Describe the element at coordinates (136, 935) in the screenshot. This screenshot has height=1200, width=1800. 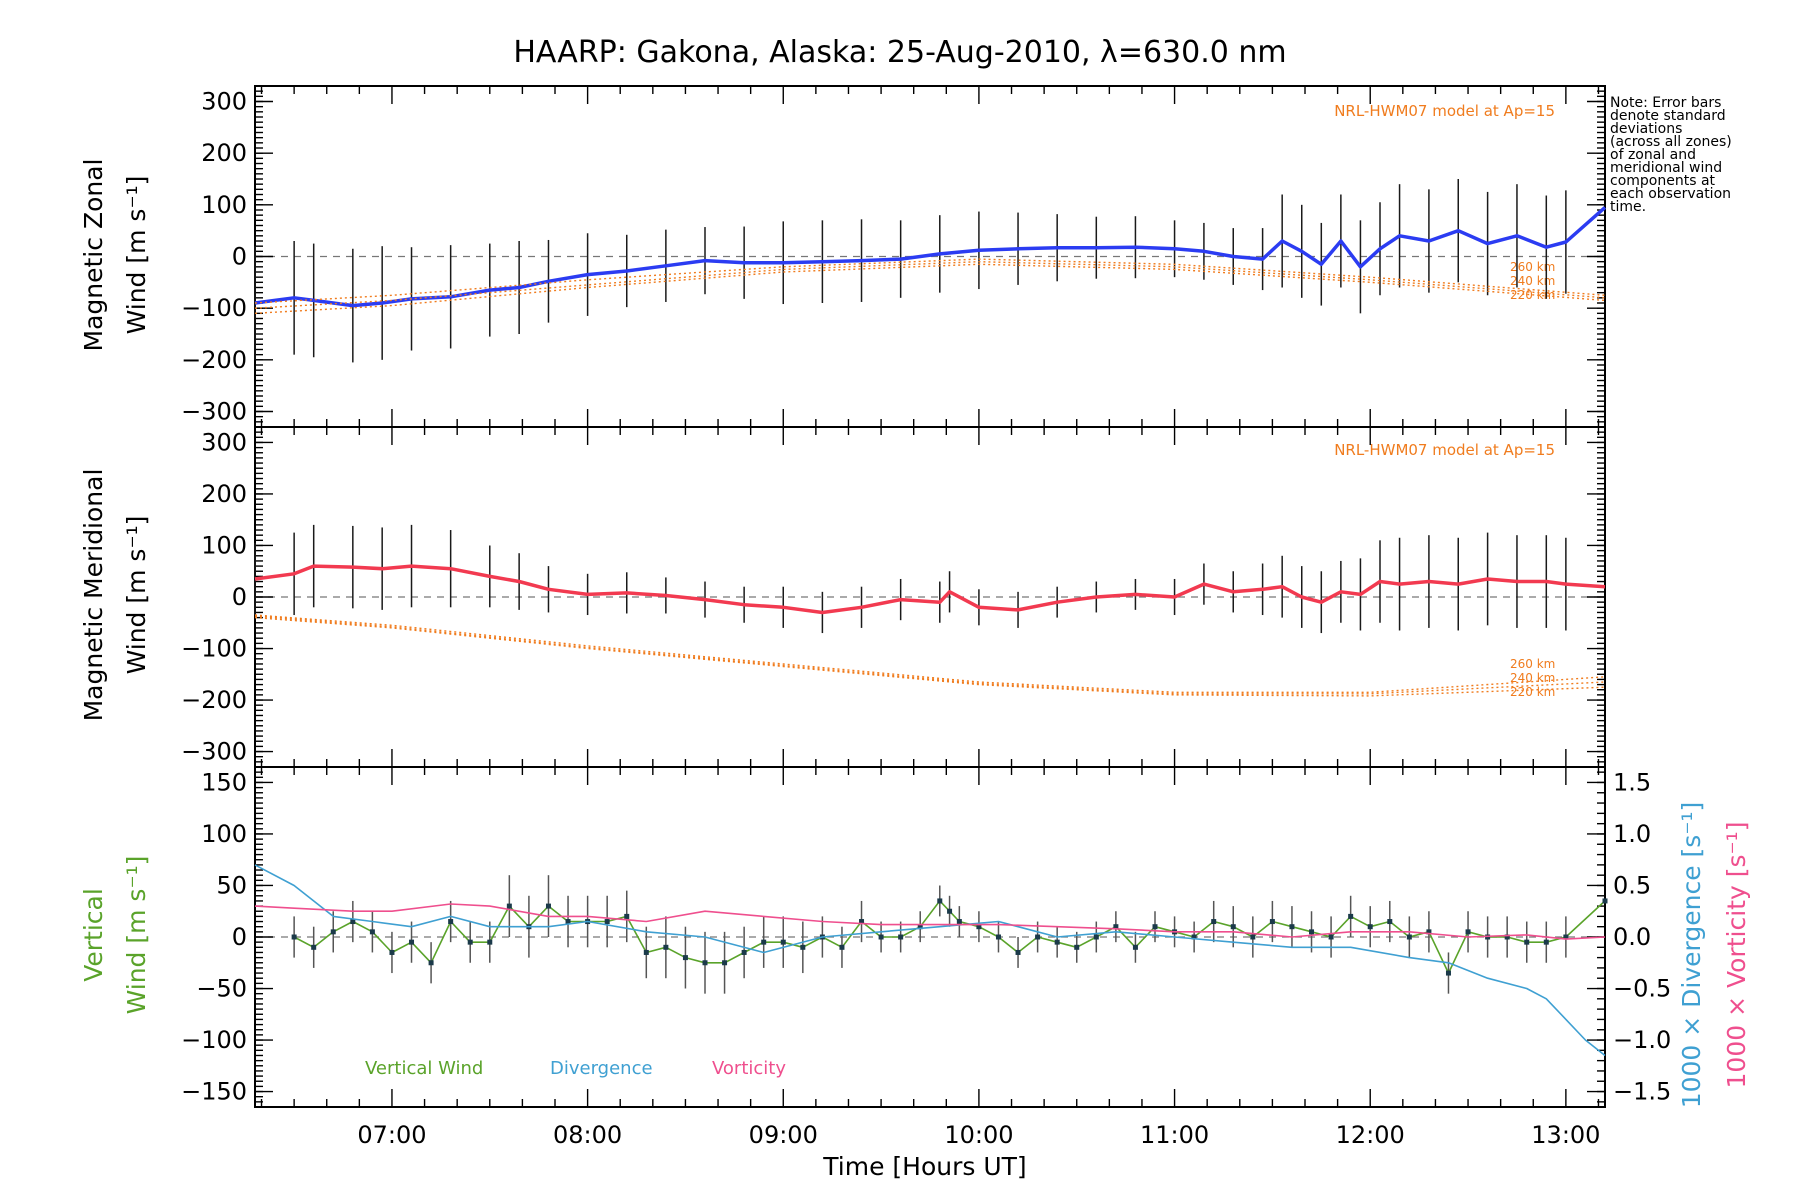
I see `vertical-ylabel-line2: Wind [m s⁻¹]` at that location.